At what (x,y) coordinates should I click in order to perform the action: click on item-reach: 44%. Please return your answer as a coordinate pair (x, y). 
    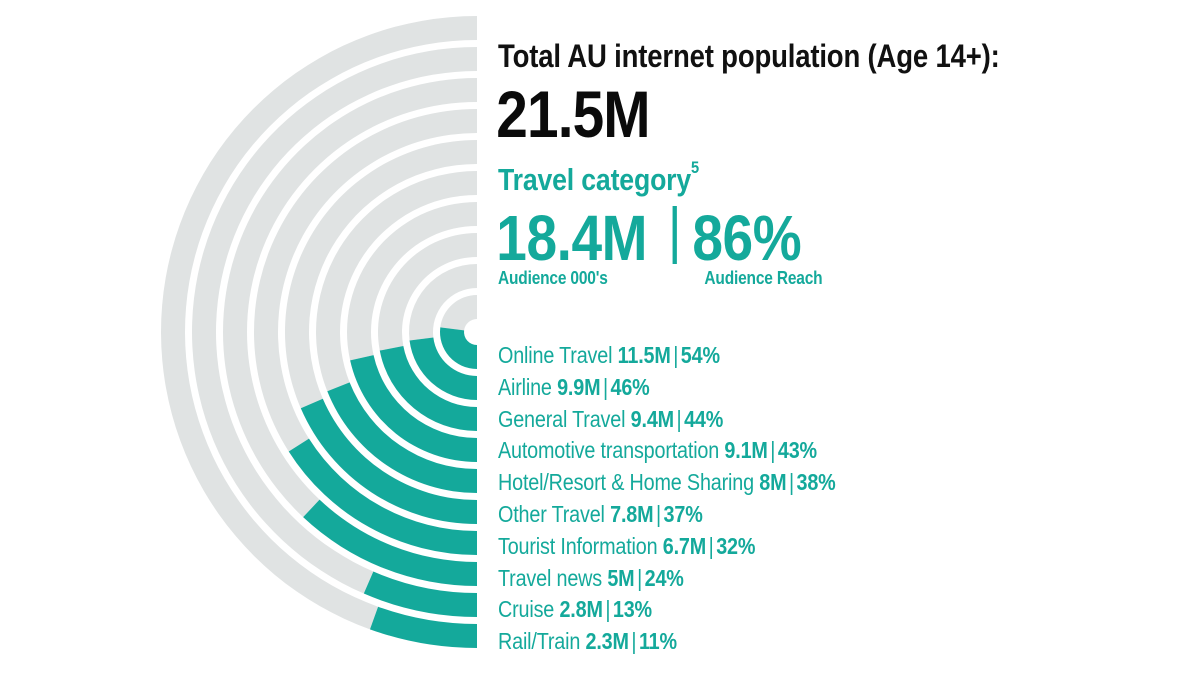
    Looking at the image, I should click on (704, 418).